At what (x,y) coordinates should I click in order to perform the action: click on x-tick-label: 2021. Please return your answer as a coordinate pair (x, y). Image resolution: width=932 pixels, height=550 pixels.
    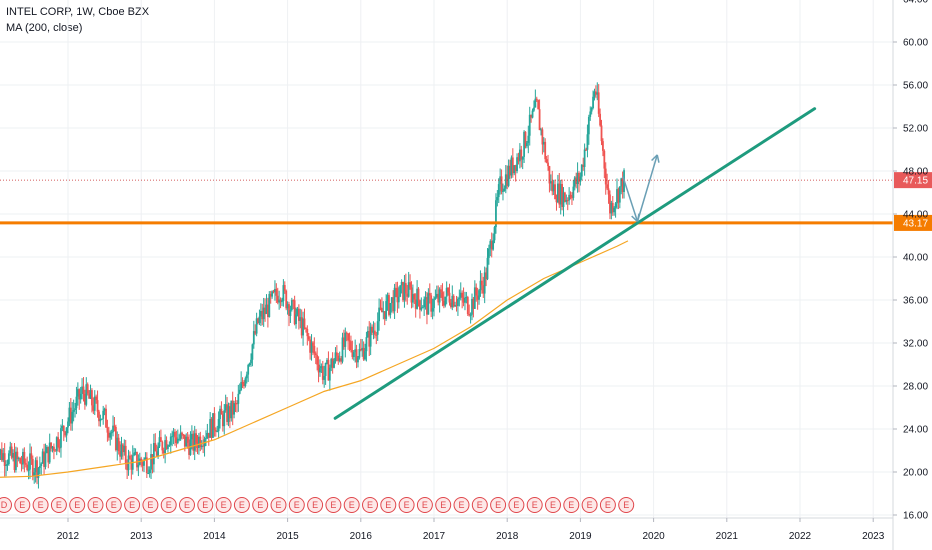
    Looking at the image, I should click on (727, 536).